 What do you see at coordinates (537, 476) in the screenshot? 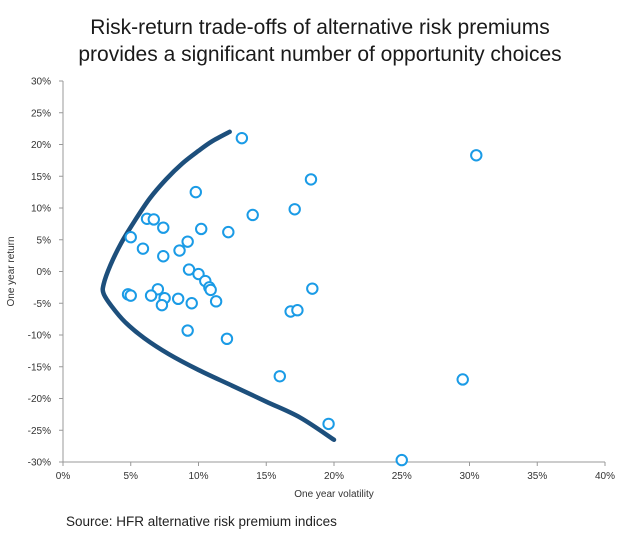
I see `x-tick-label: 35%` at bounding box center [537, 476].